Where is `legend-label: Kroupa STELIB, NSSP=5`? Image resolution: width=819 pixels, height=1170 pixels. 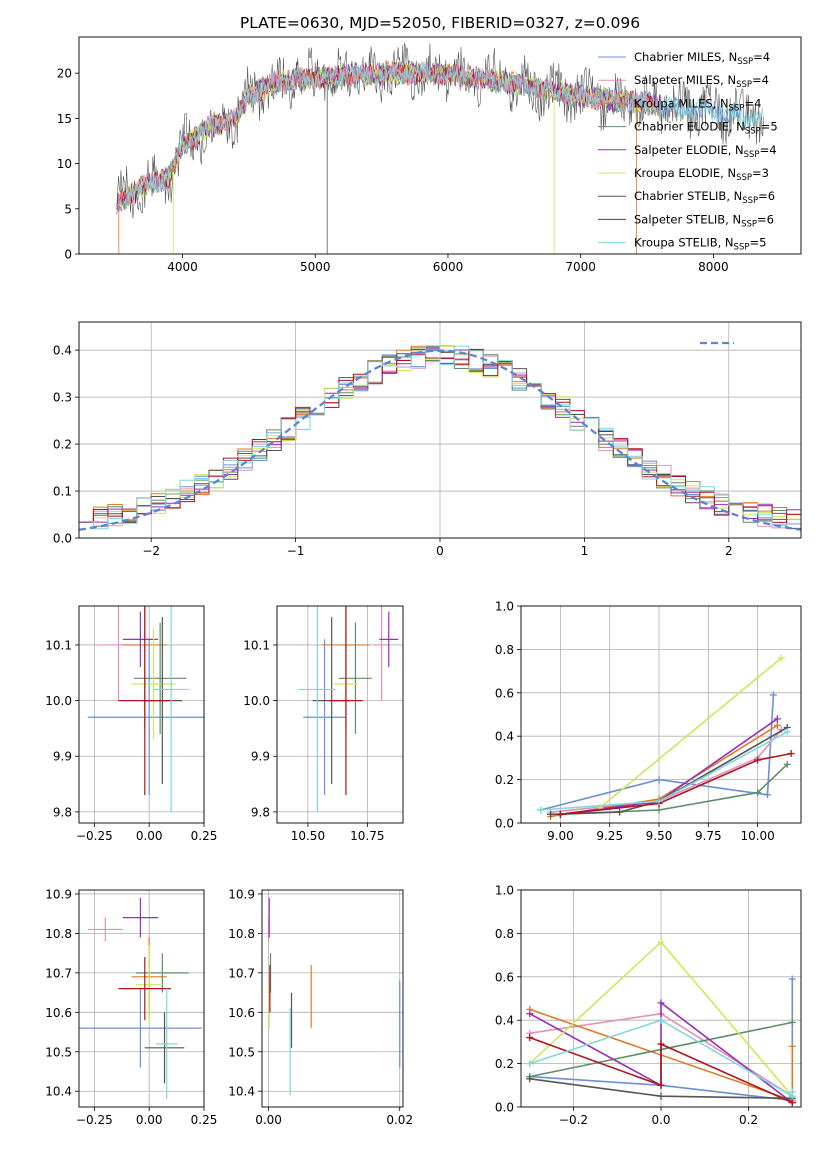 legend-label: Kroupa STELIB, NSSP=5 is located at coordinates (700, 244).